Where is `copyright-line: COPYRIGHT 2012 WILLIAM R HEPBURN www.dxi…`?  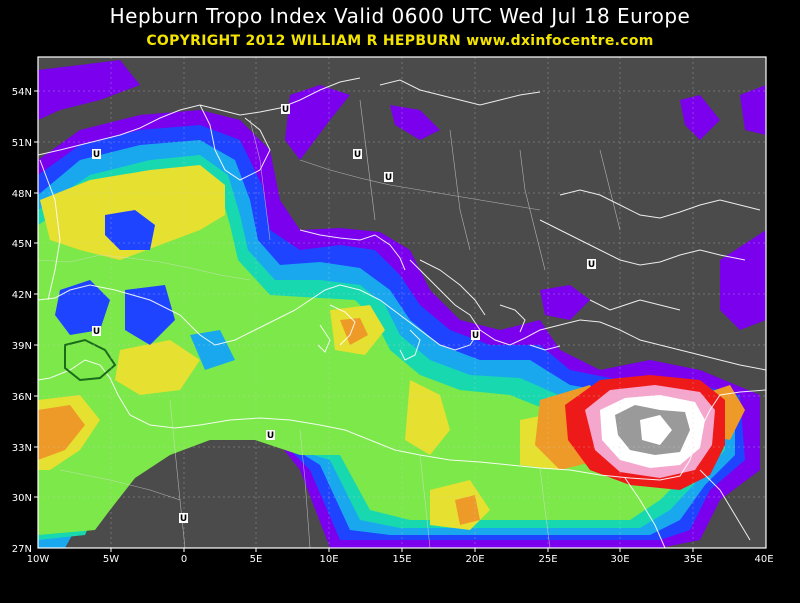 copyright-line: COPYRIGHT 2012 WILLIAM R HEPBURN www.dxi… is located at coordinates (400, 41).